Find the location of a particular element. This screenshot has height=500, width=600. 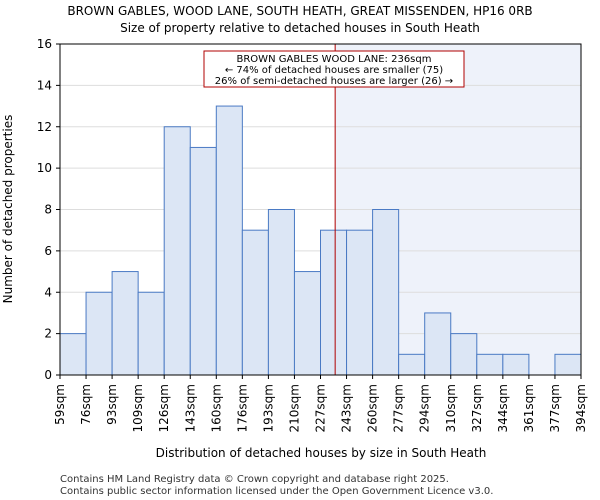

x-tick-label: 327sqm is located at coordinates (477, 408).